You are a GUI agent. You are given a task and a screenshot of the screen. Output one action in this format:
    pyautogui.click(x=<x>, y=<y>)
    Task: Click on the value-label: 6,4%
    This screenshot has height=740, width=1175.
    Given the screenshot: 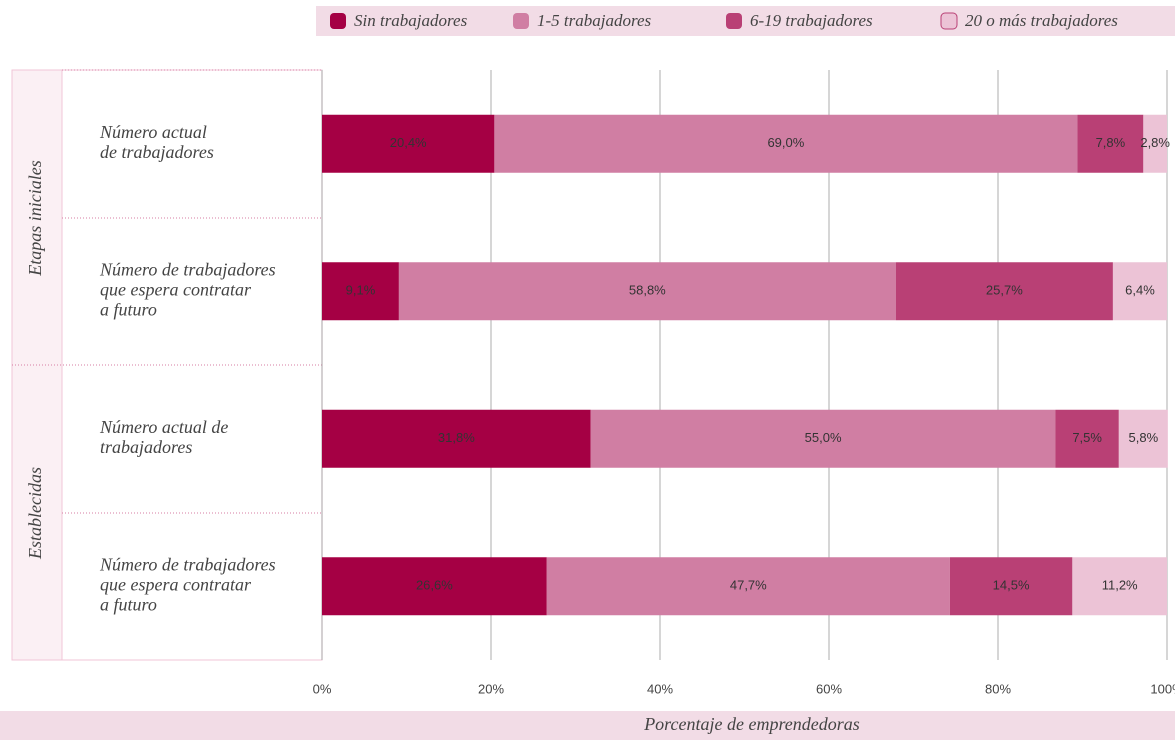 What is the action you would take?
    pyautogui.click(x=1140, y=290)
    